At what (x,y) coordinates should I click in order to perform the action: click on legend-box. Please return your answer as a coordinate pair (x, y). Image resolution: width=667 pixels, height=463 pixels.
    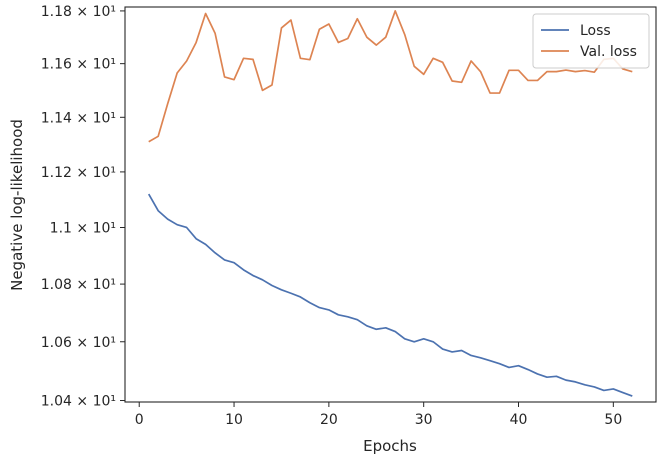
    Looking at the image, I should click on (591, 41).